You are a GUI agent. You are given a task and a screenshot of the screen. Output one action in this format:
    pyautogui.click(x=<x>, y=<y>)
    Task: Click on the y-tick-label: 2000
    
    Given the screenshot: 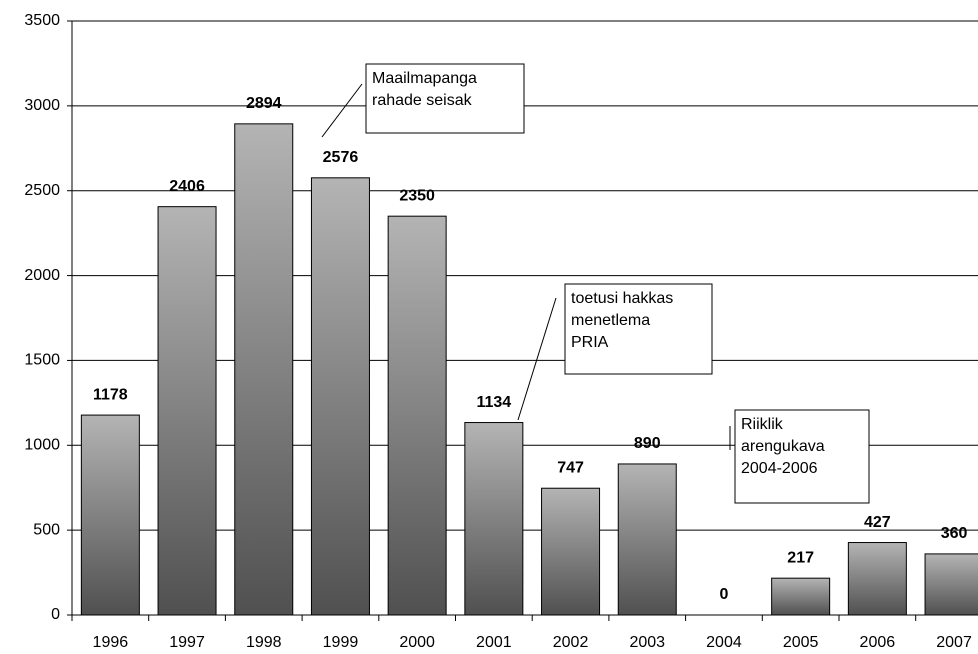 What is the action you would take?
    pyautogui.click(x=42, y=275)
    